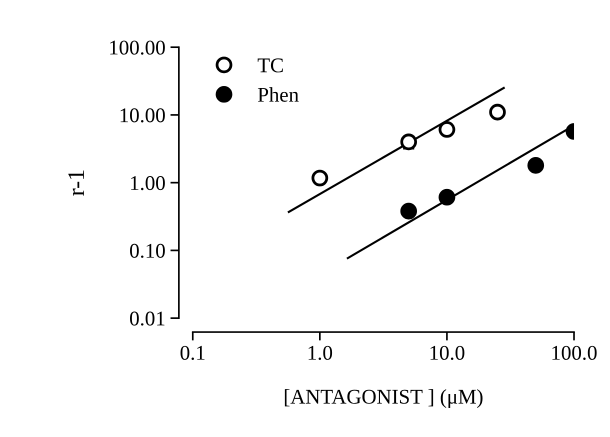 The width and height of the screenshot is (610, 437). What do you see at coordinates (192, 353) in the screenshot?
I see `x-tick-label: 0.1` at bounding box center [192, 353].